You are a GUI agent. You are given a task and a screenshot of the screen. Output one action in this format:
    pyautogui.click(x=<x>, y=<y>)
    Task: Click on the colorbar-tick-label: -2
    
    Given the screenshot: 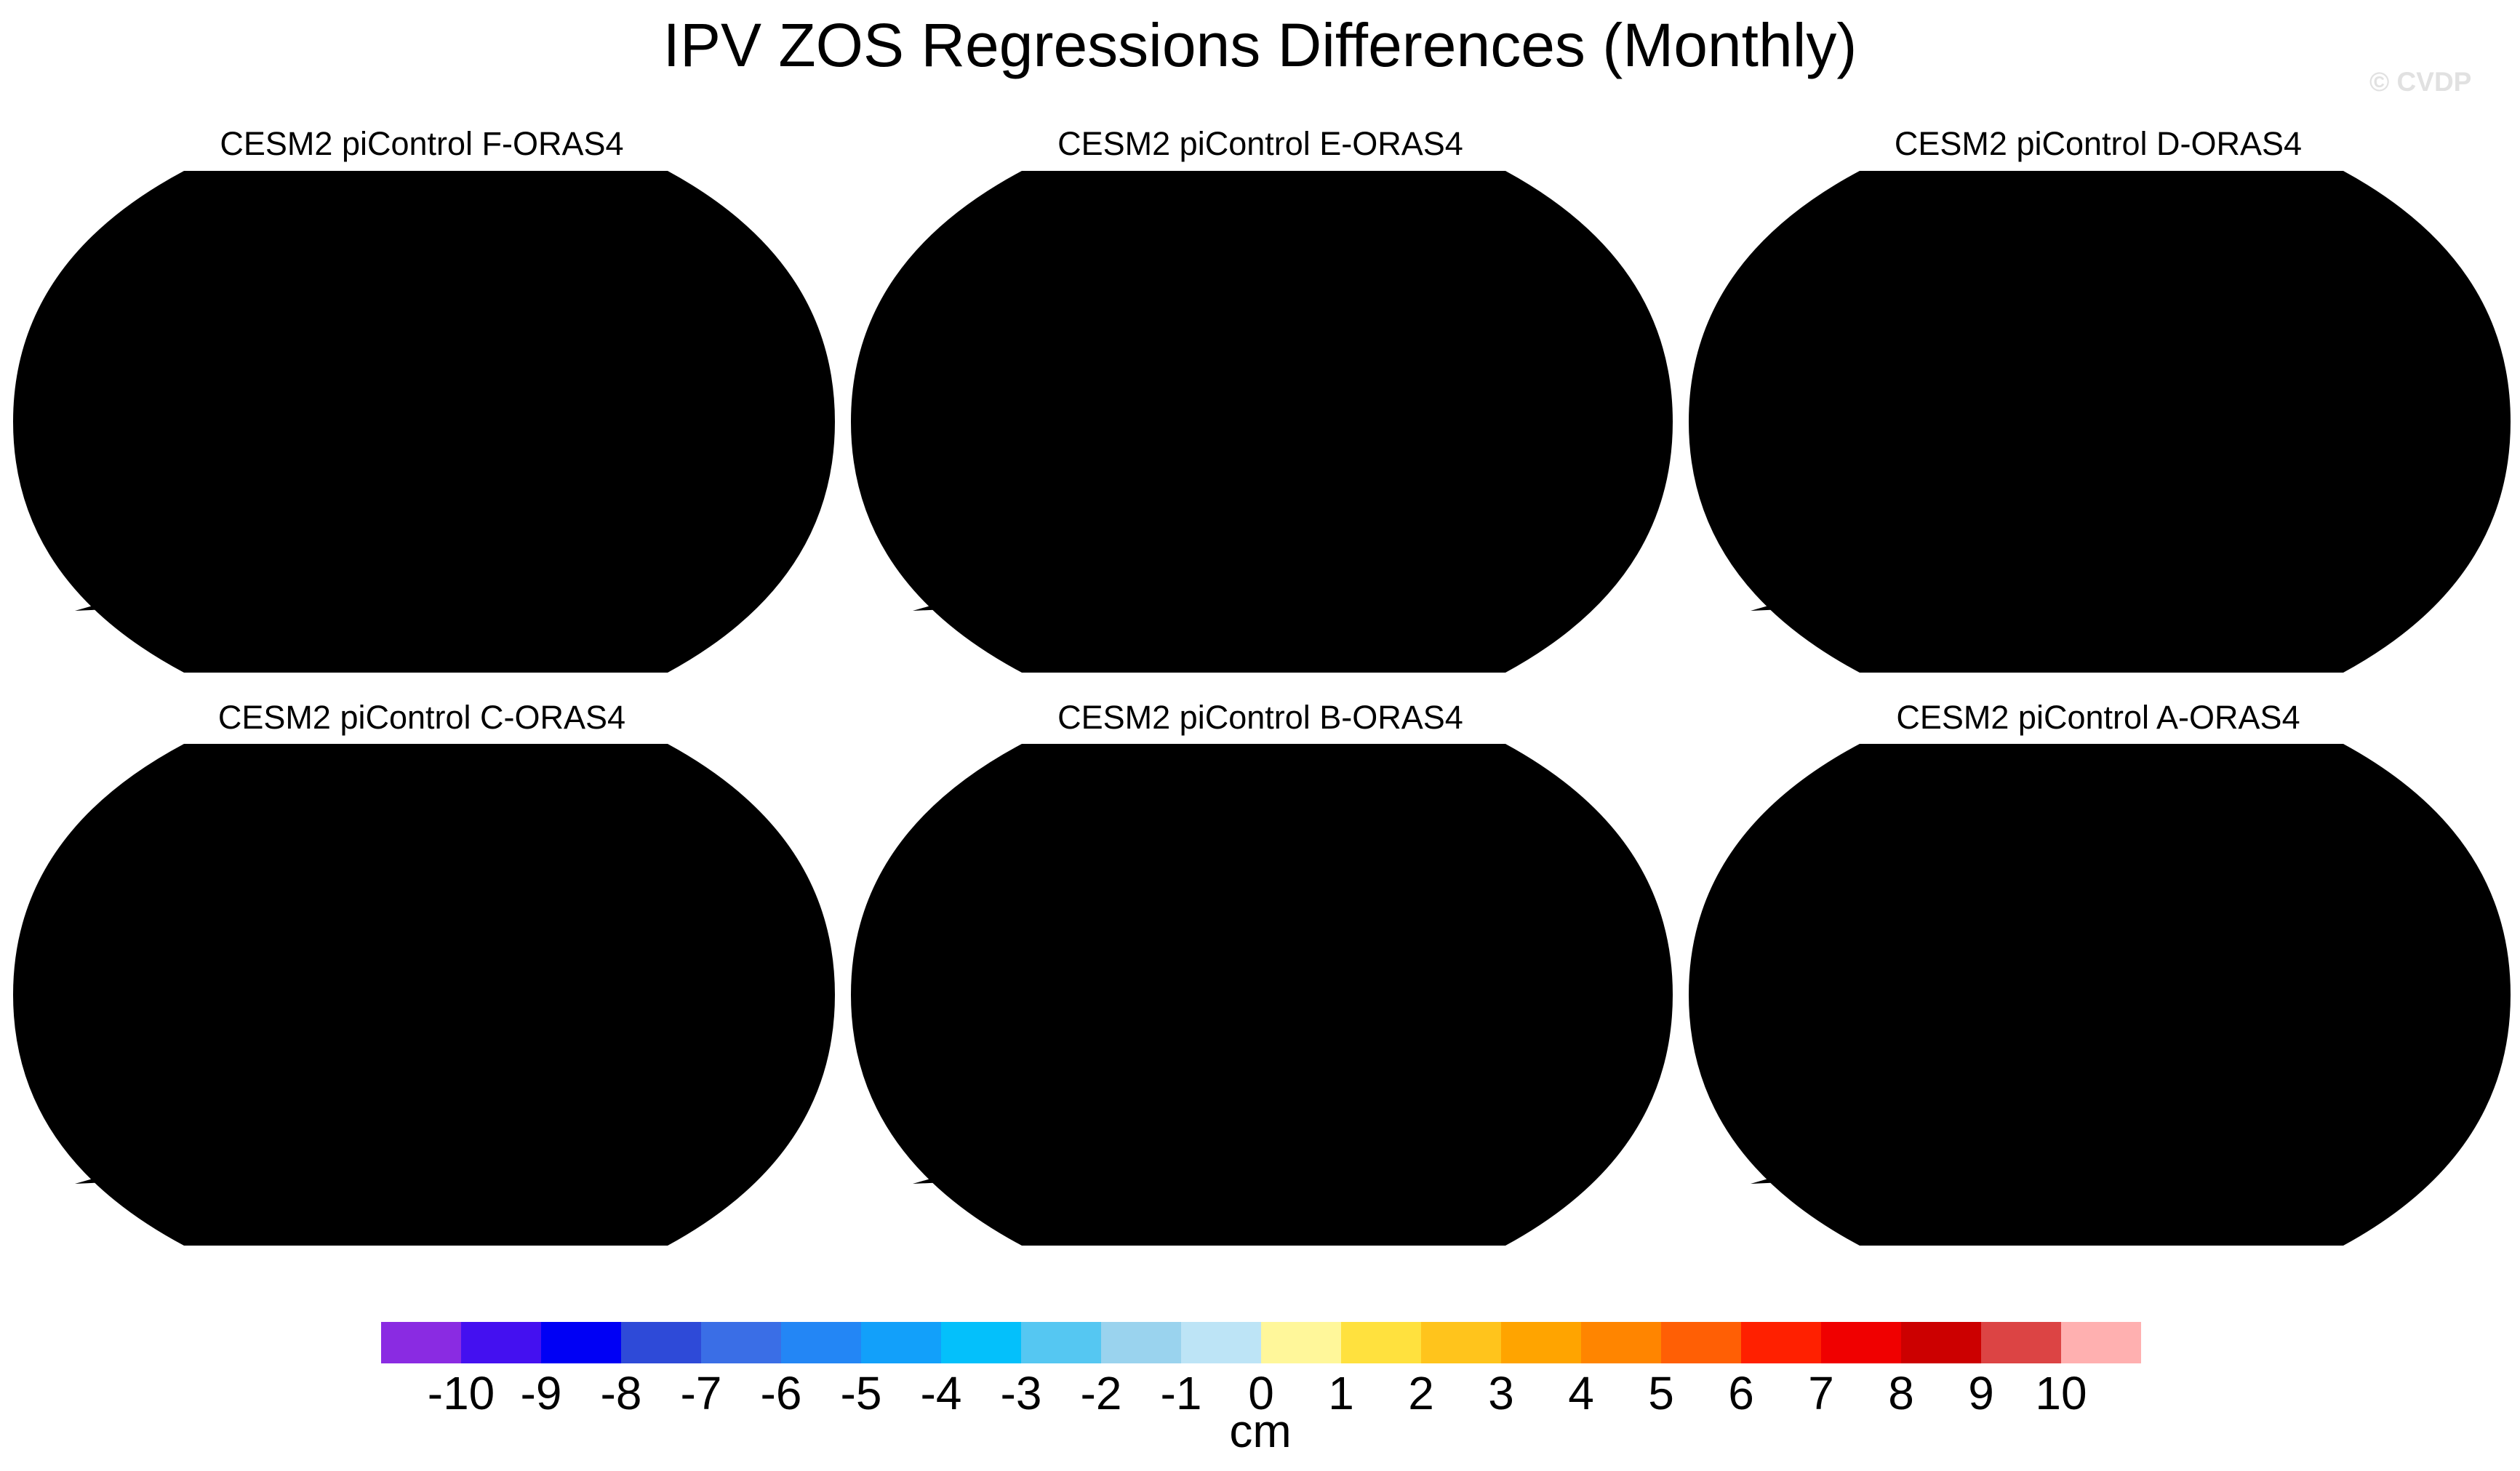 What is the action you would take?
    pyautogui.click(x=1101, y=1393)
    